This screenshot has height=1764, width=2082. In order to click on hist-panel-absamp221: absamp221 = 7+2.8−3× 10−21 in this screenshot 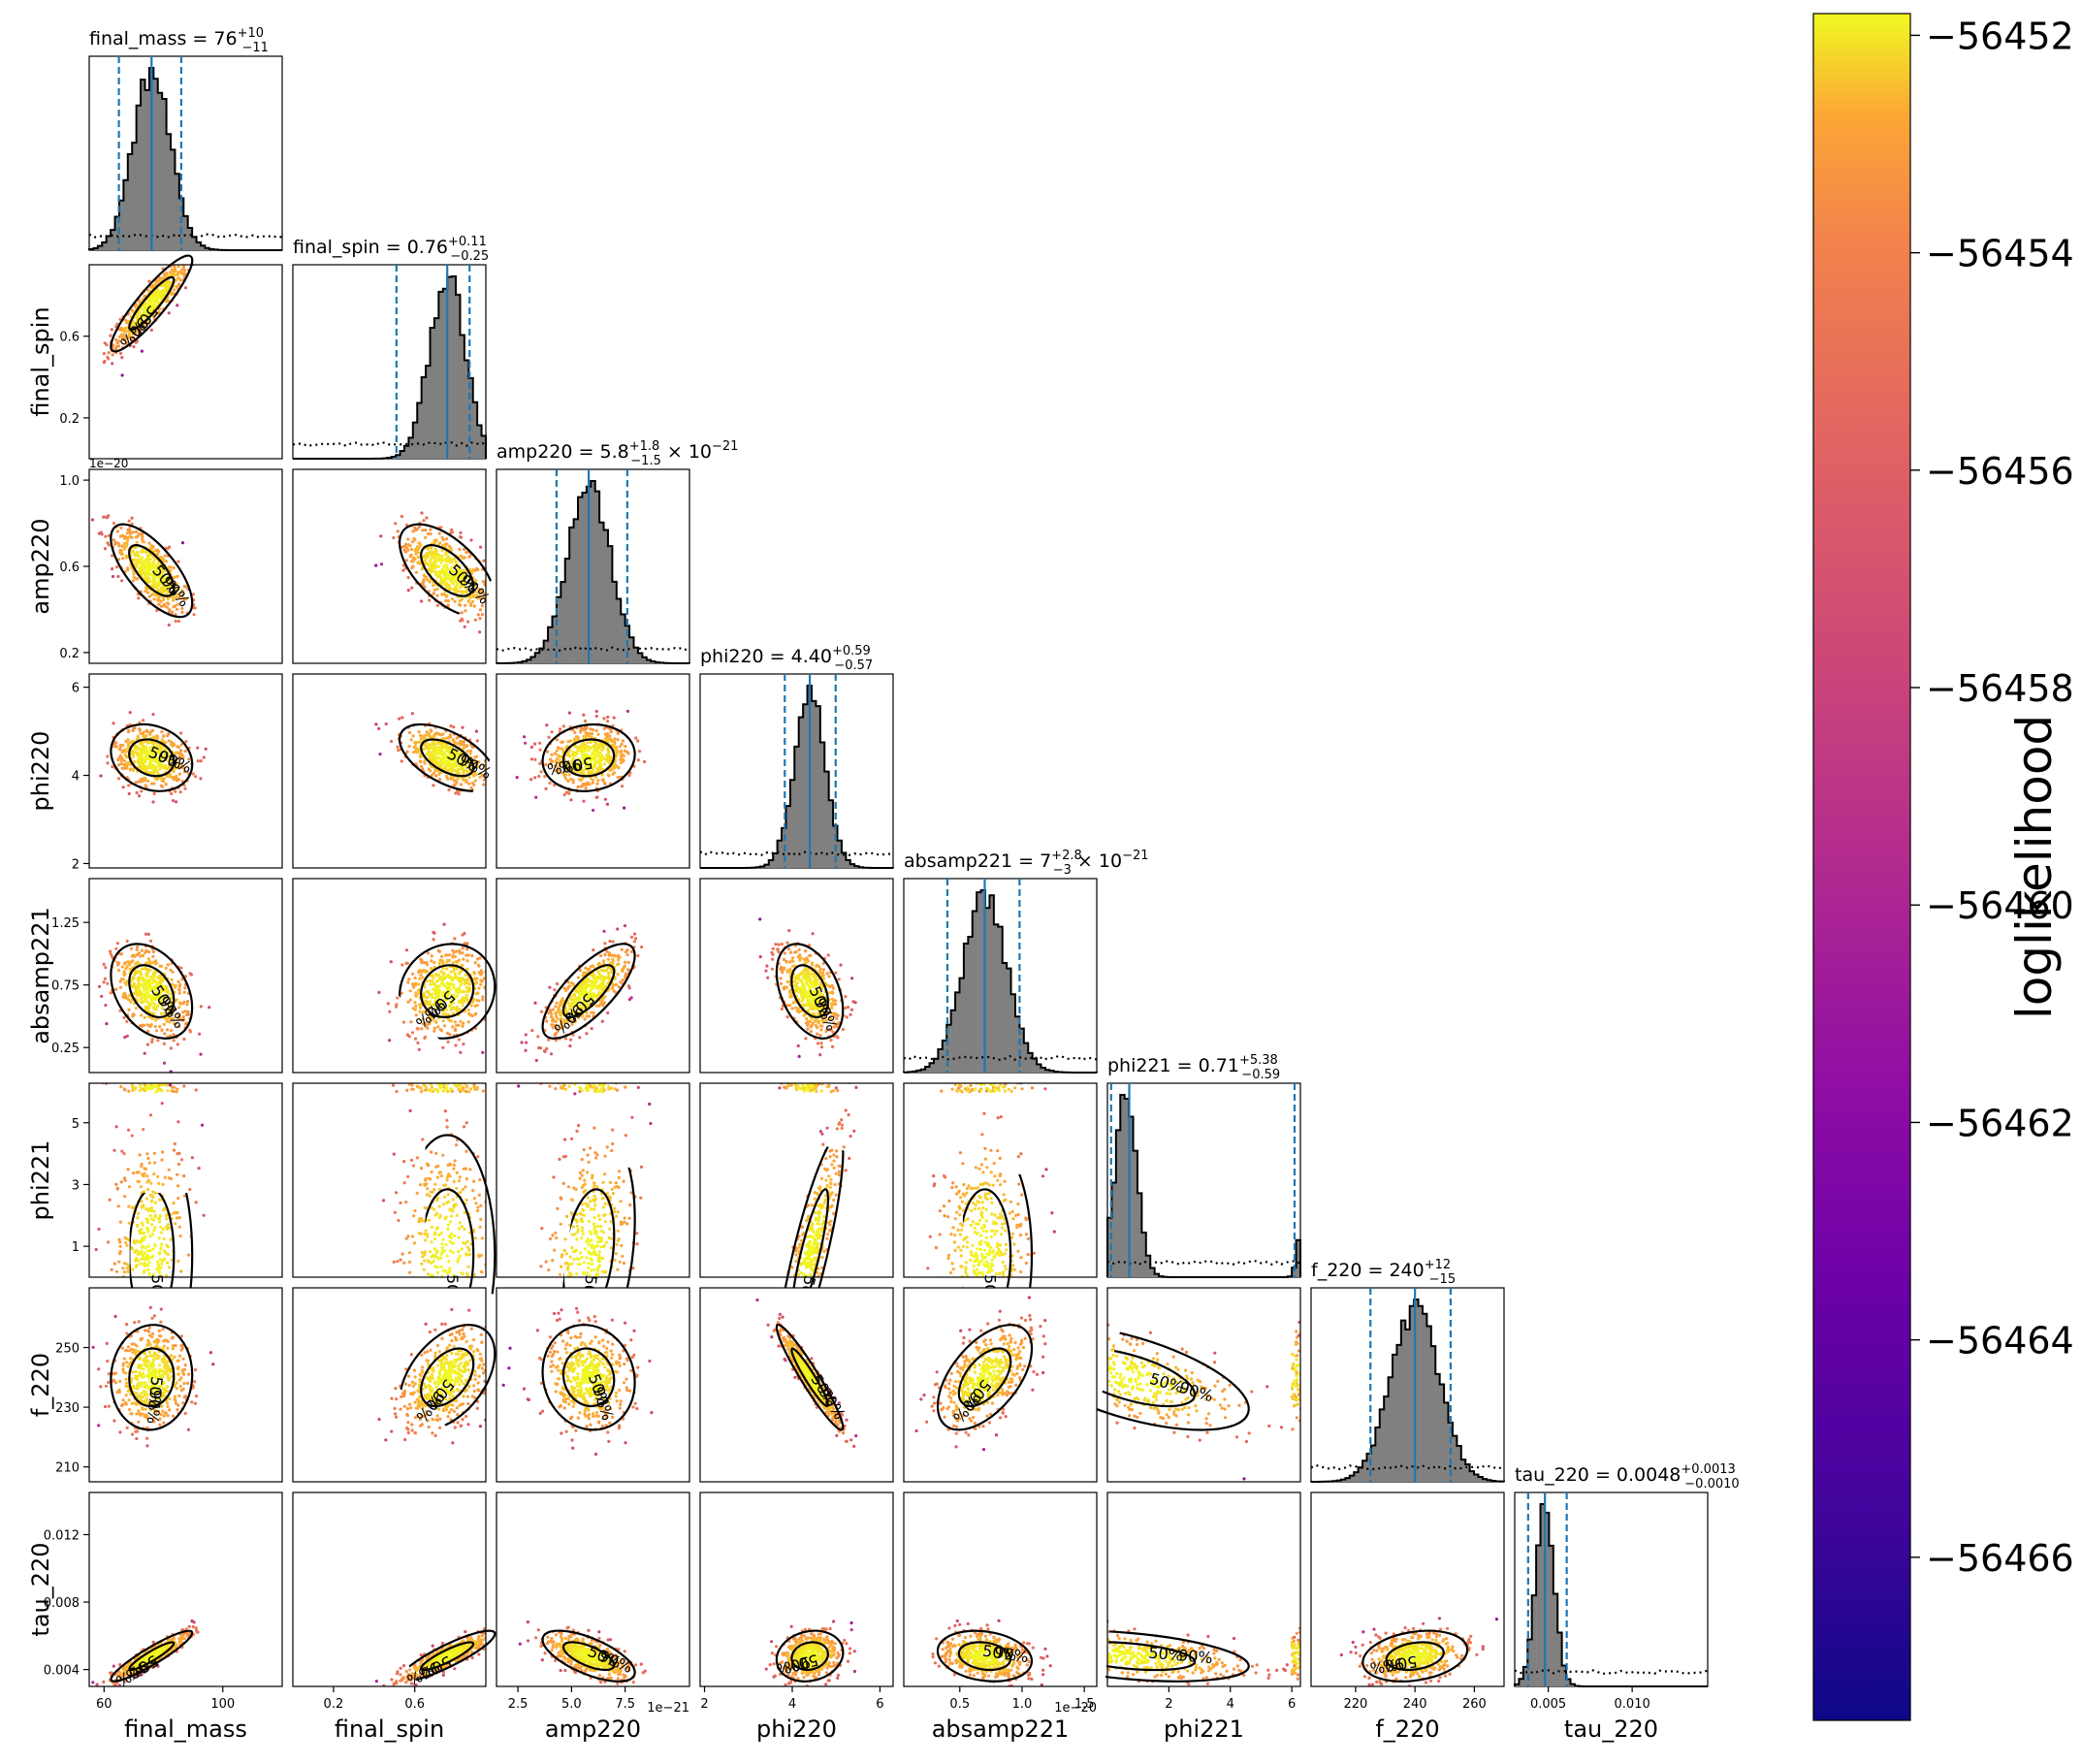, I will do `click(1026, 961)`.